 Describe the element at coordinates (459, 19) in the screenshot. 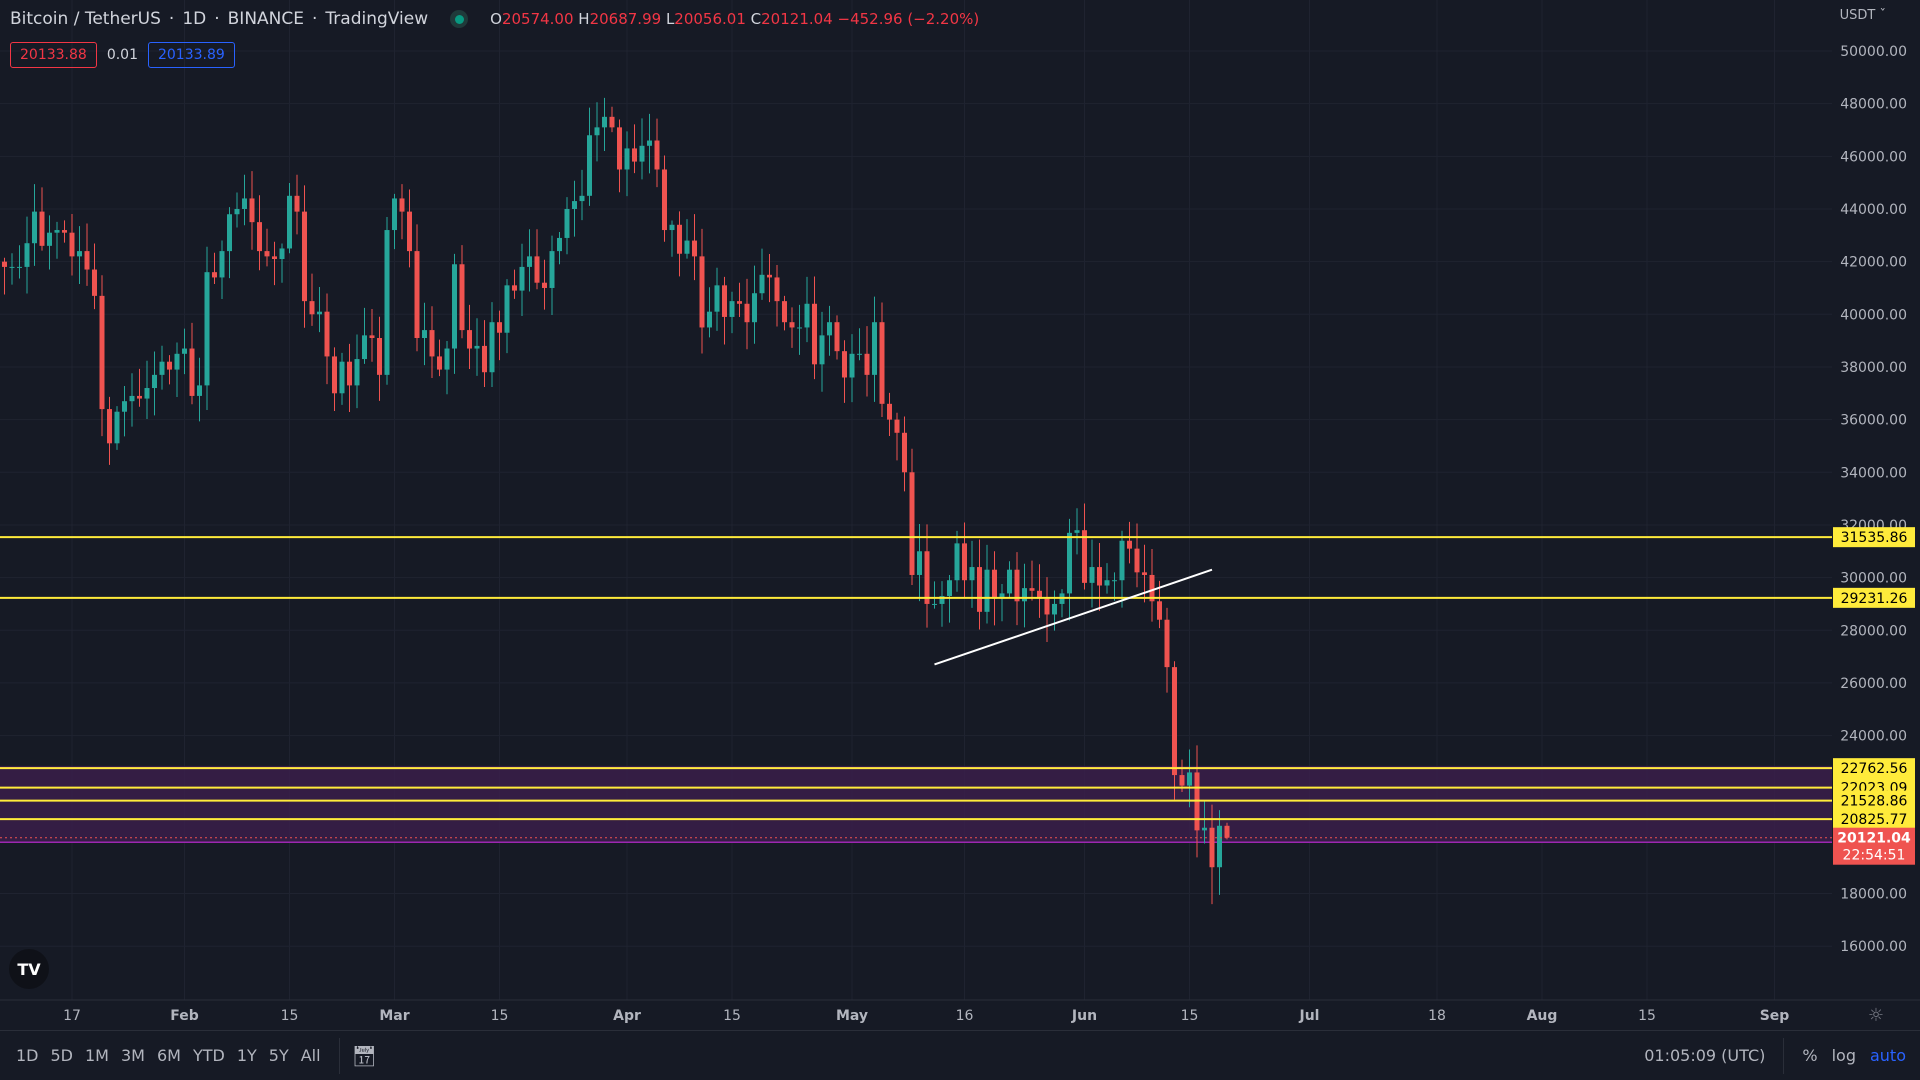

I see `market-status-icon` at that location.